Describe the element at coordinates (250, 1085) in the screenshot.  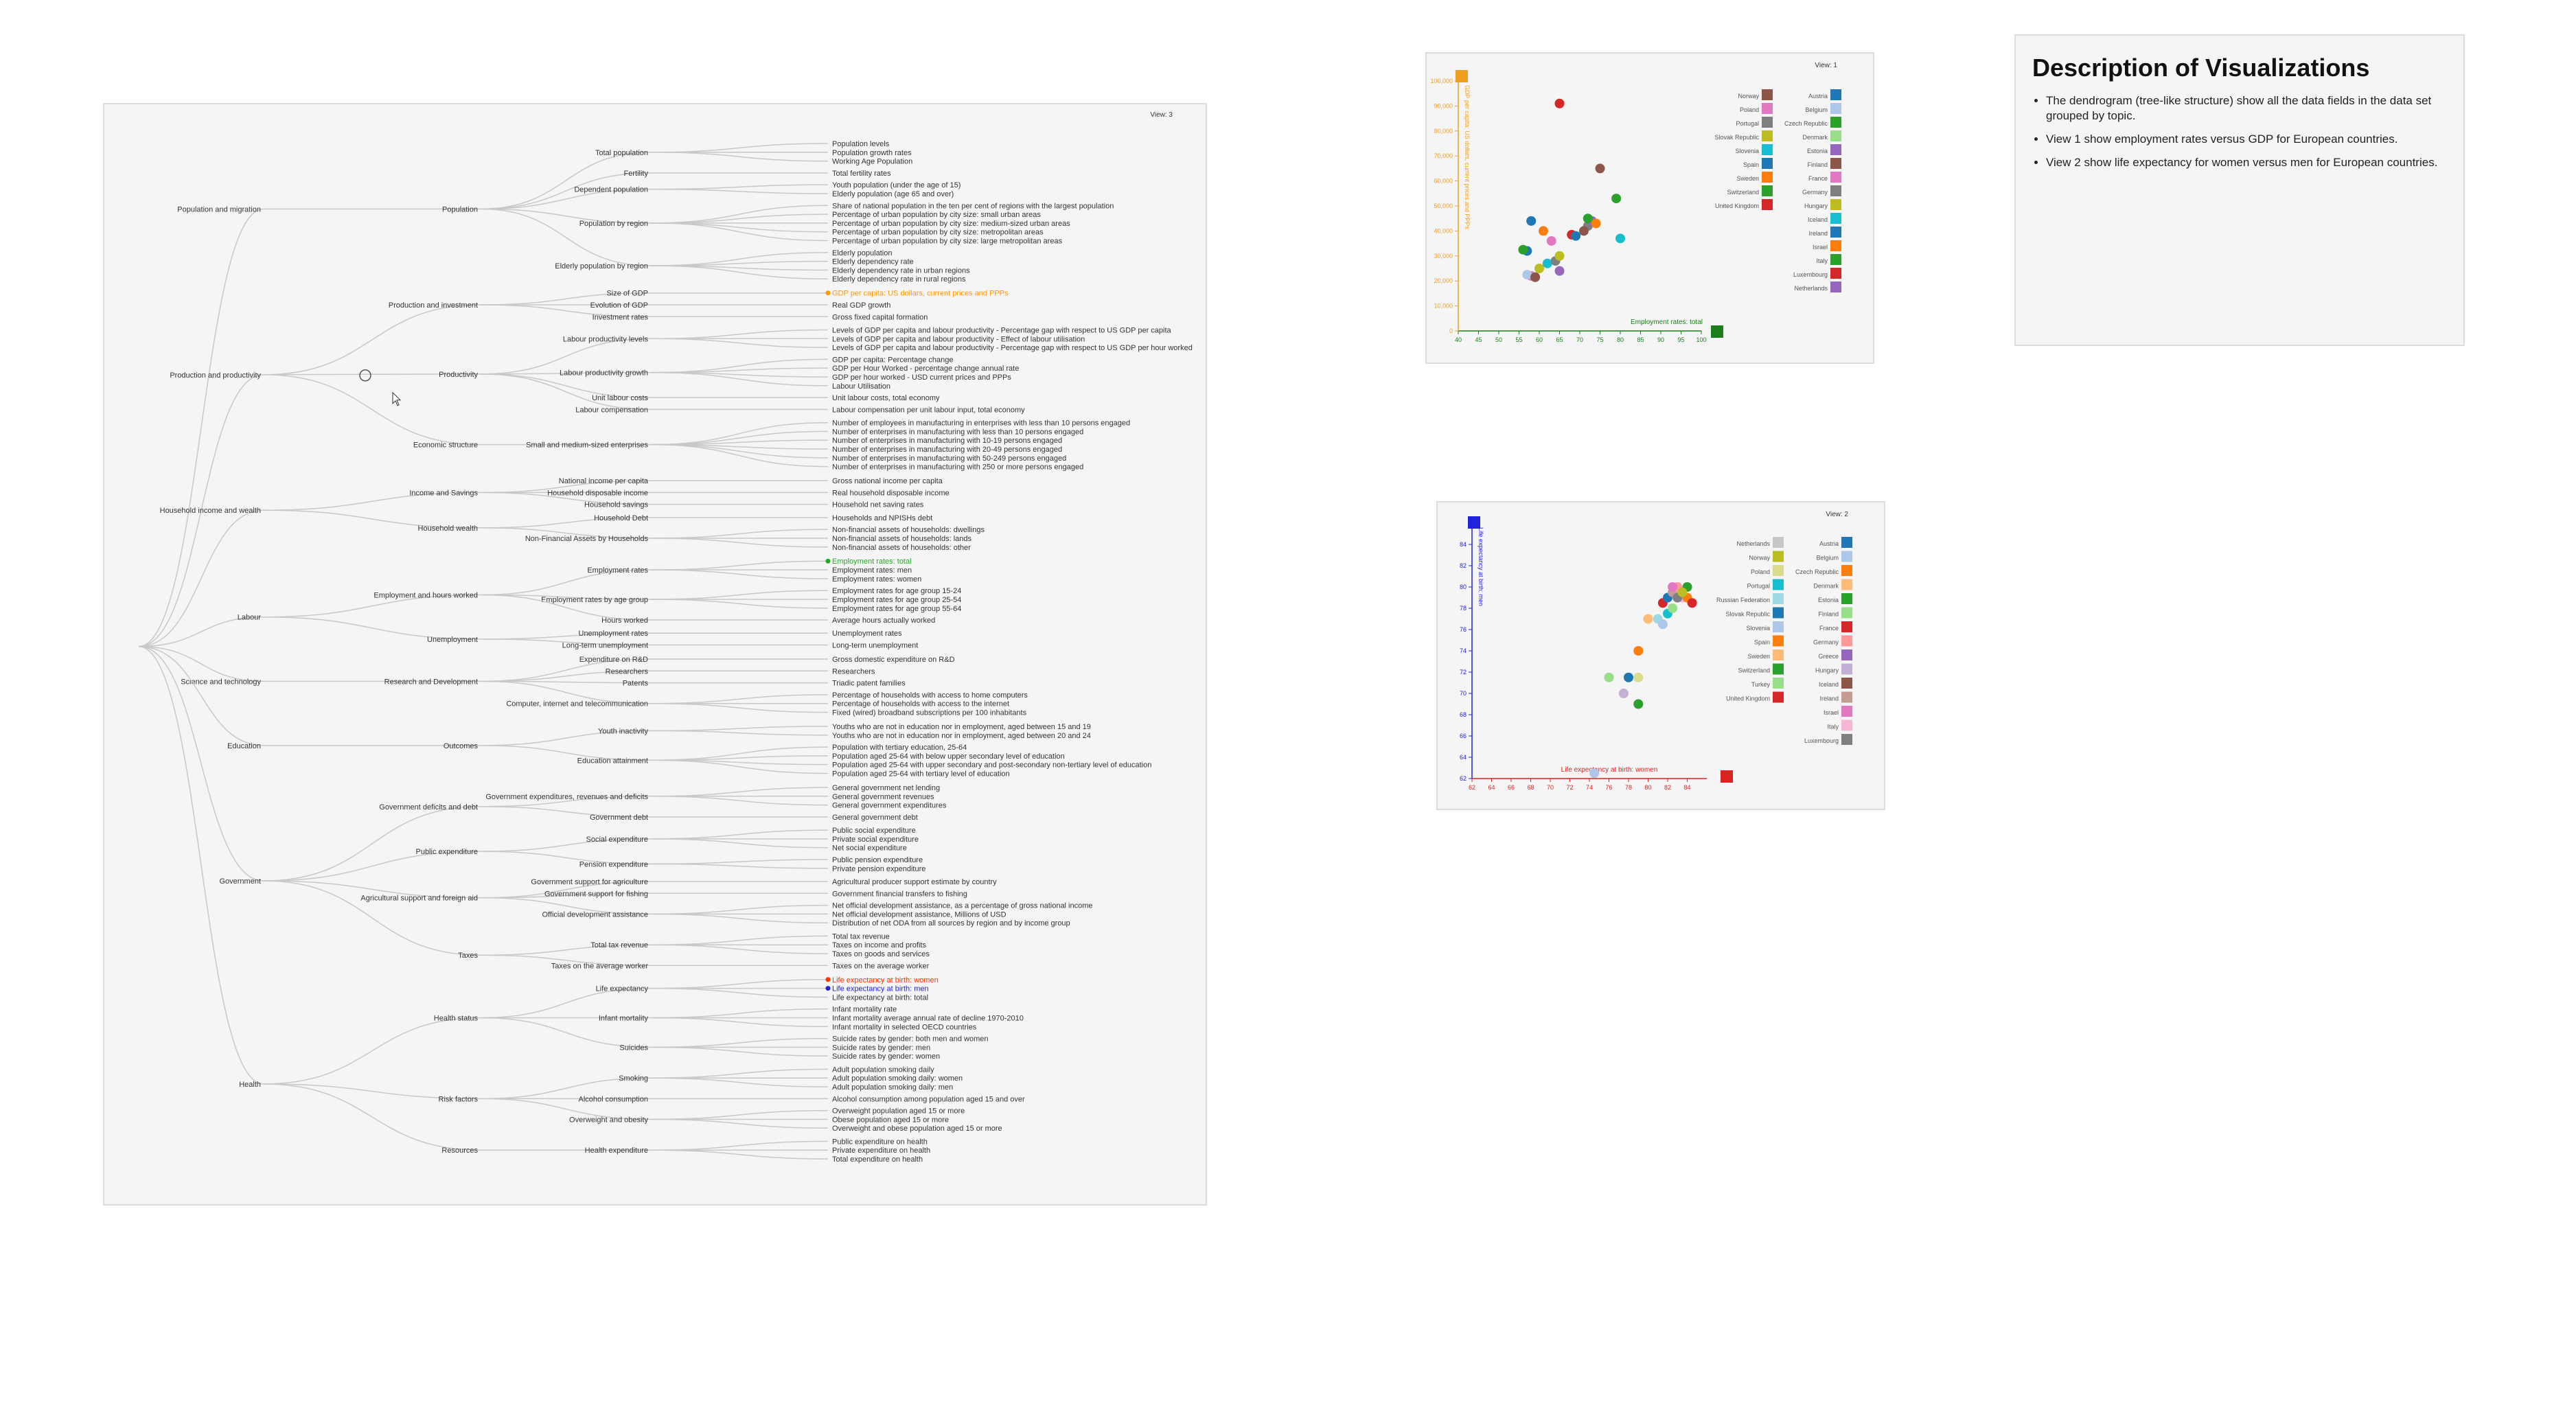
I see `tree-topic-label: Health` at that location.